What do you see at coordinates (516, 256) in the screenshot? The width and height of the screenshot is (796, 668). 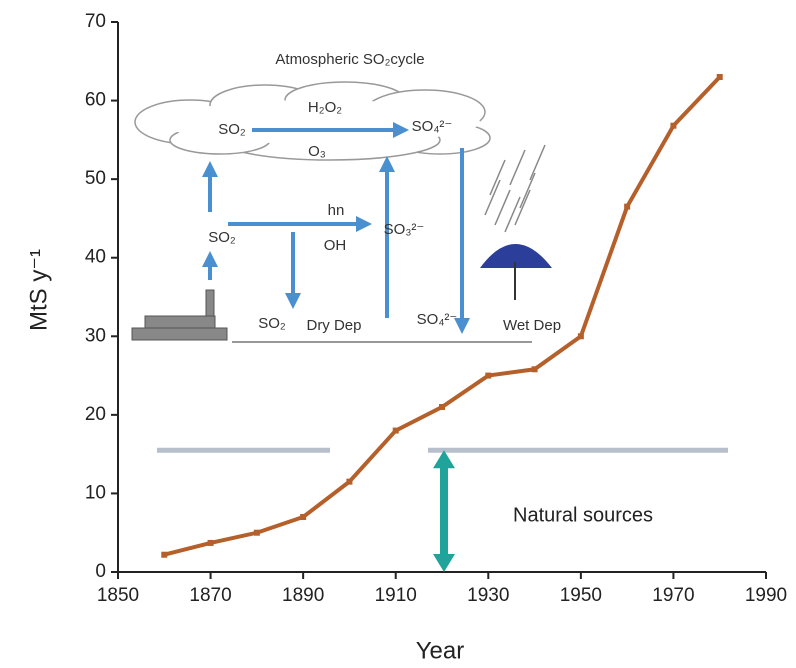 I see `umbrella` at bounding box center [516, 256].